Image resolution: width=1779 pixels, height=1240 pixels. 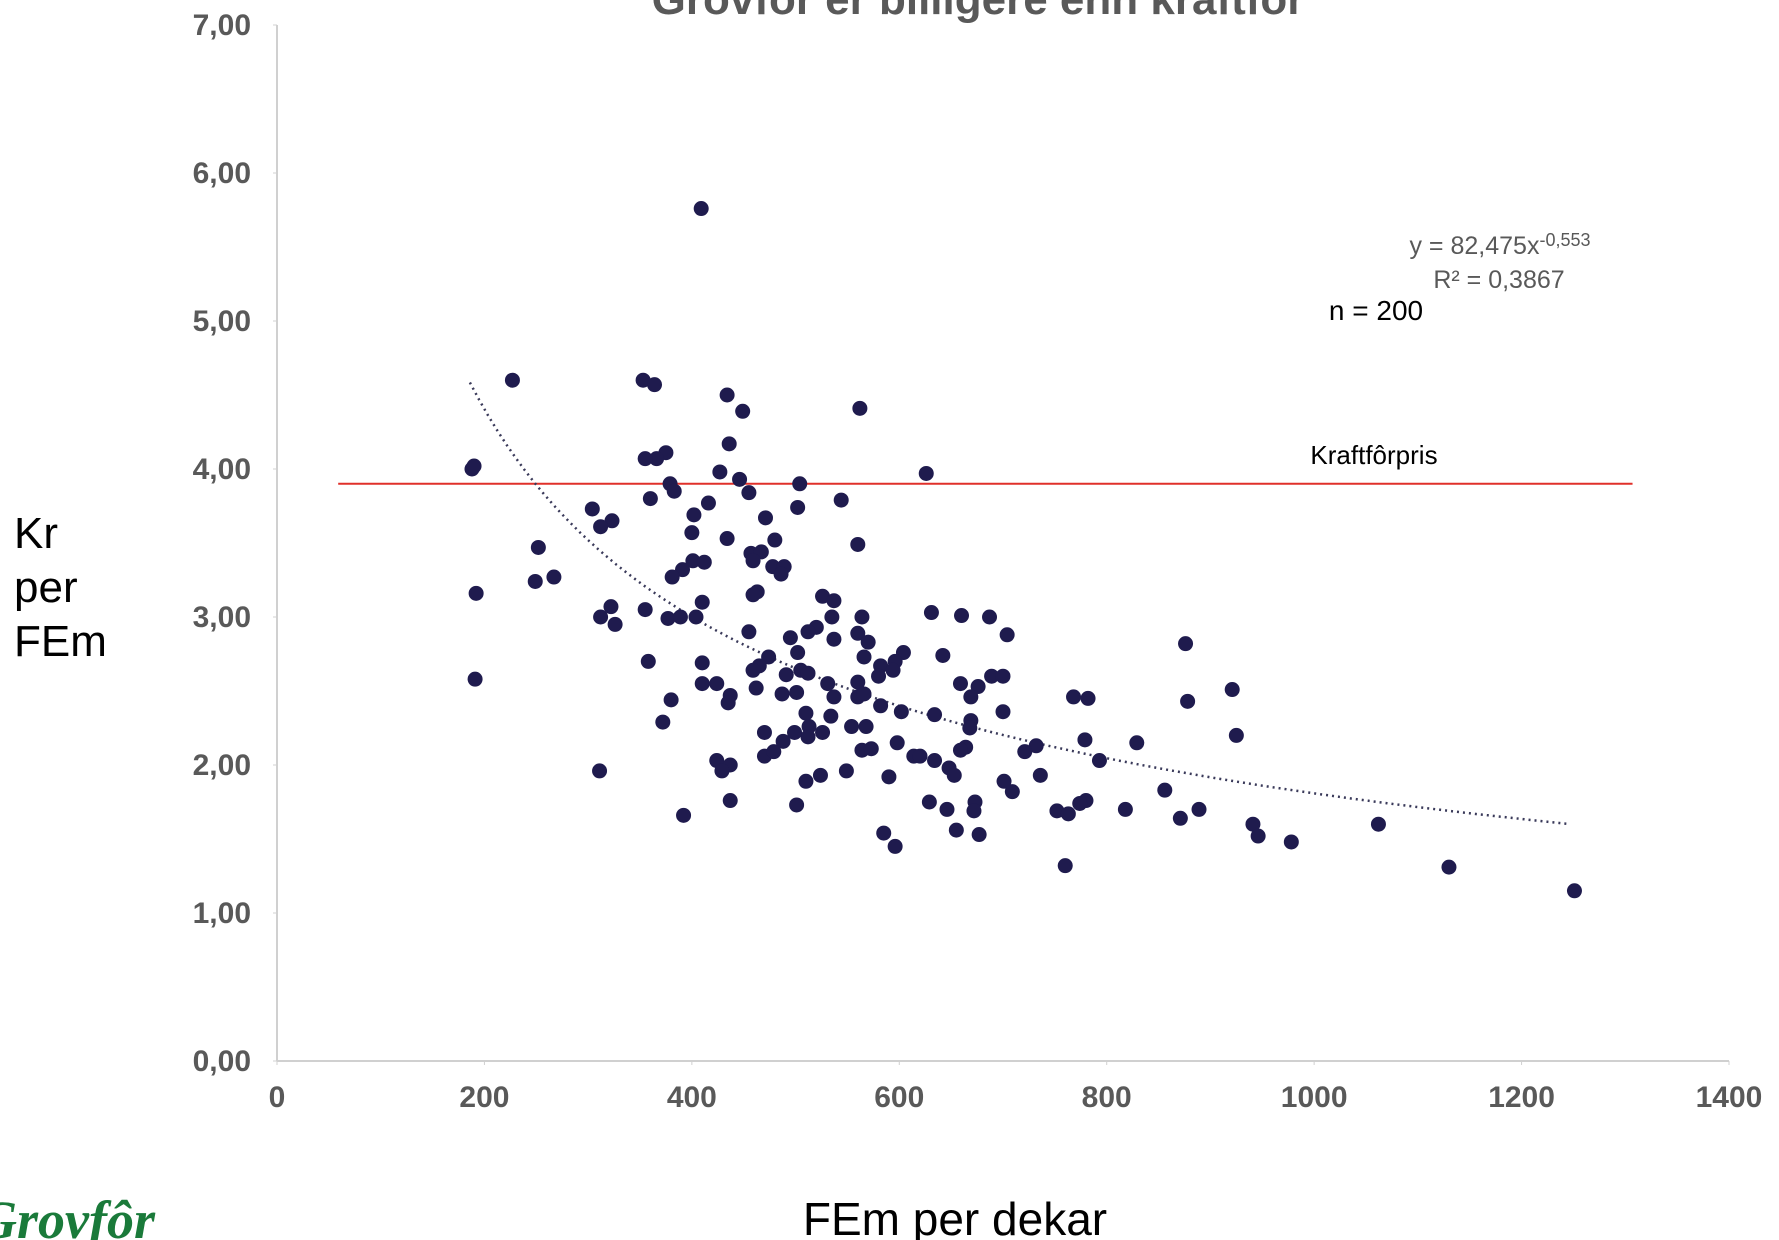 What do you see at coordinates (1376, 310) in the screenshot?
I see `n-label: n = 200` at bounding box center [1376, 310].